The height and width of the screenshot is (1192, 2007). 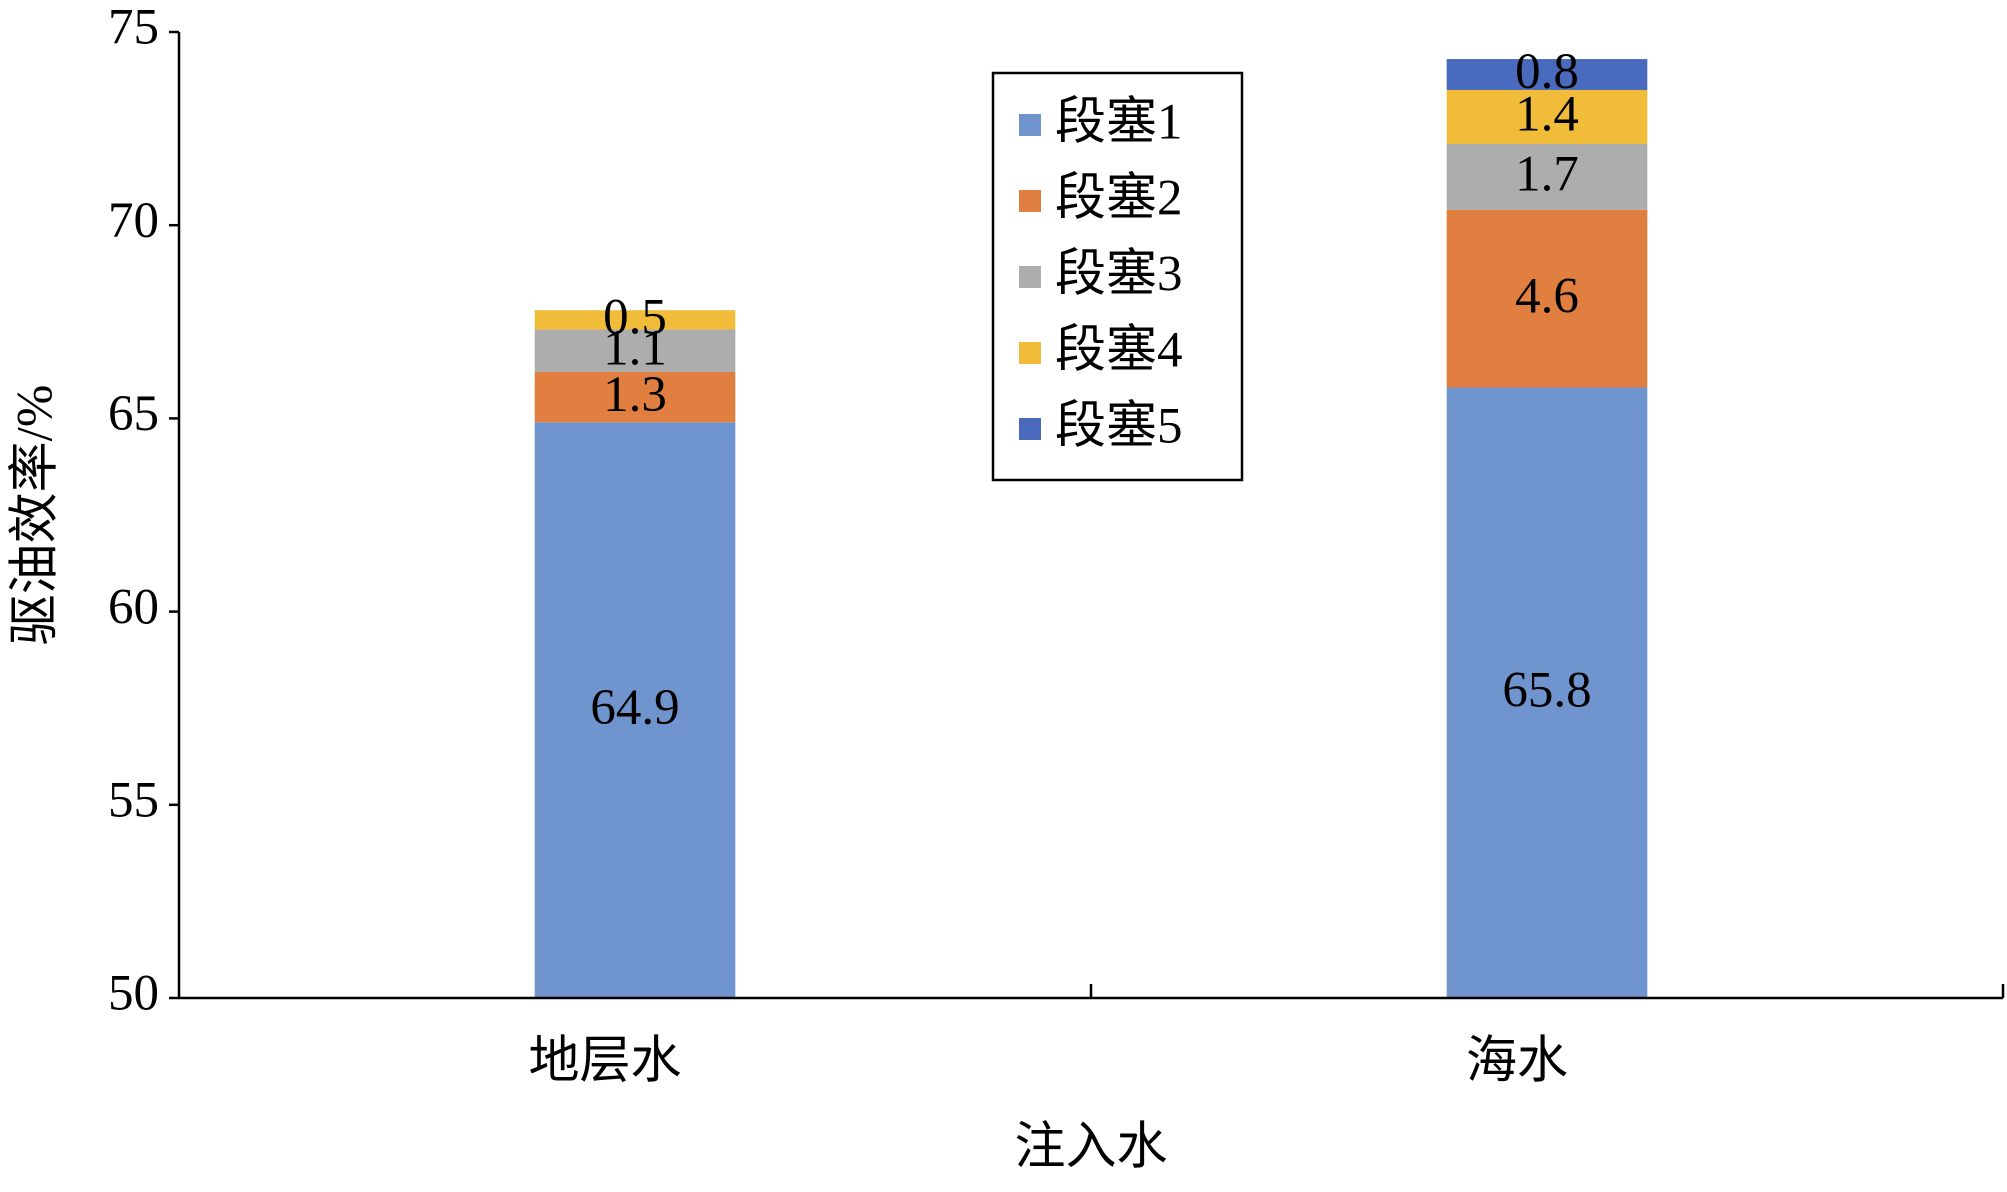 What do you see at coordinates (1090, 1148) in the screenshot?
I see `x-axis-title: 注入水` at bounding box center [1090, 1148].